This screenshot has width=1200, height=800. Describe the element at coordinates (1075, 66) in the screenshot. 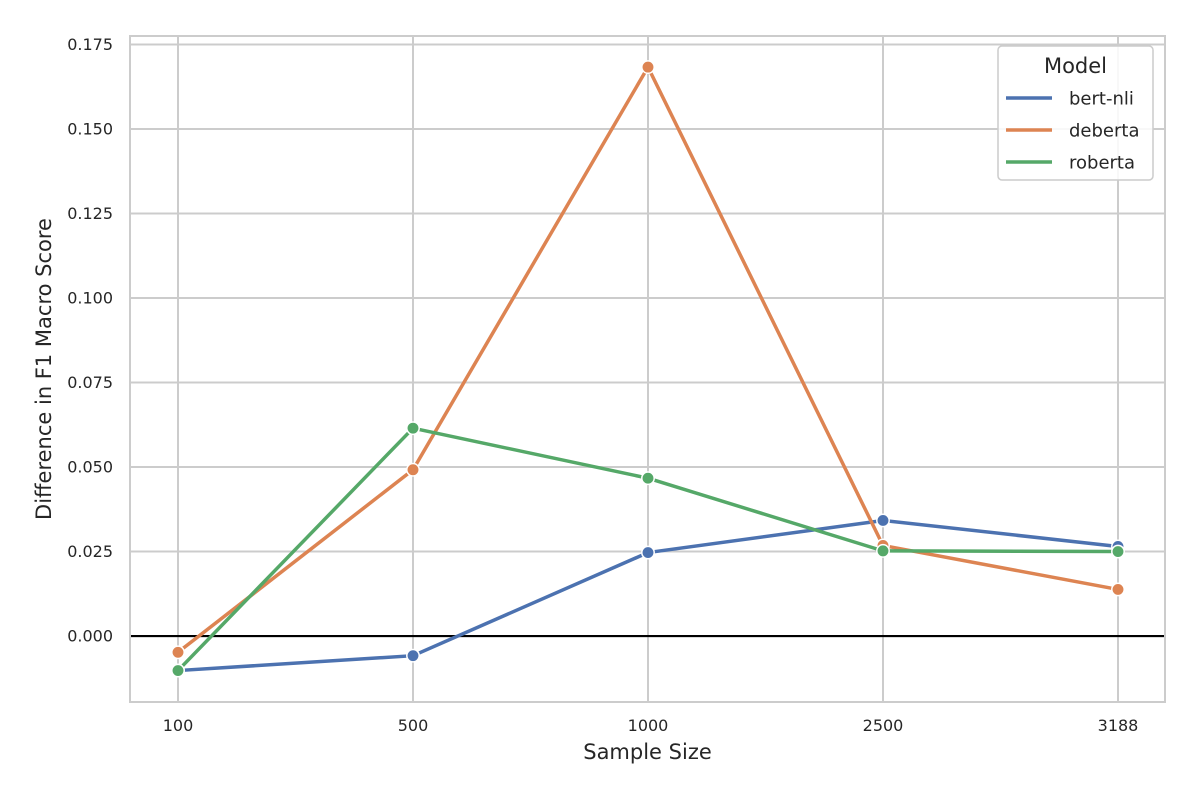

I see `legend-title: Model` at that location.